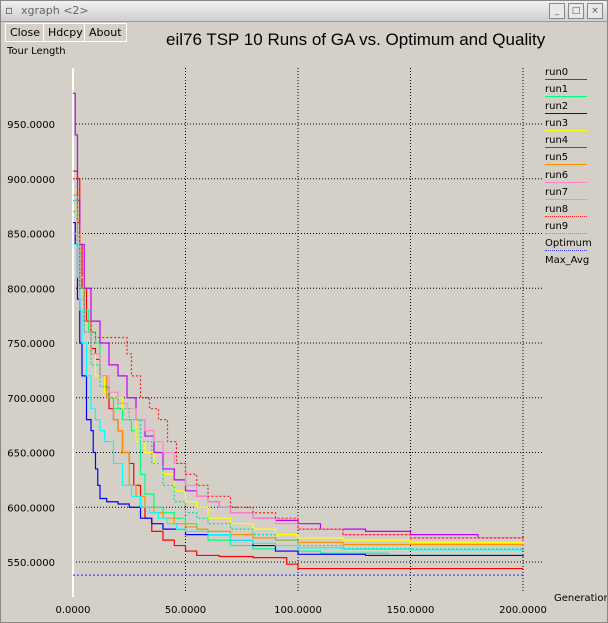 The width and height of the screenshot is (608, 623). I want to click on y-tick-label: 750.0000, so click(31, 344).